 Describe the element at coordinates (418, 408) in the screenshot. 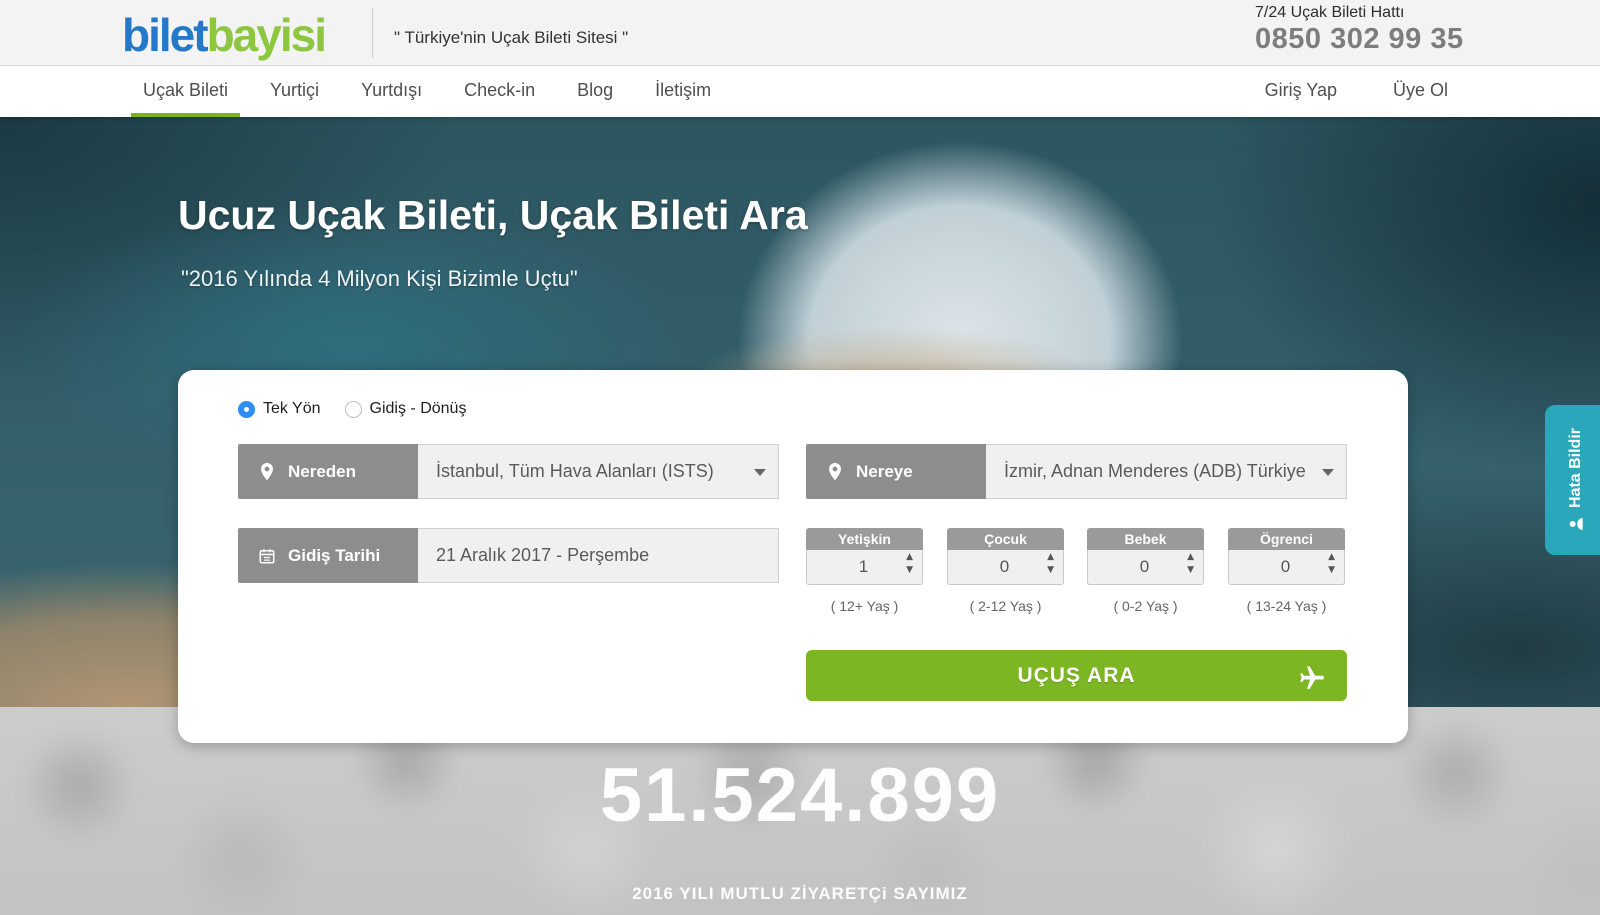

I see `radio-round-trip-label: Gidiş - Dönüş` at that location.